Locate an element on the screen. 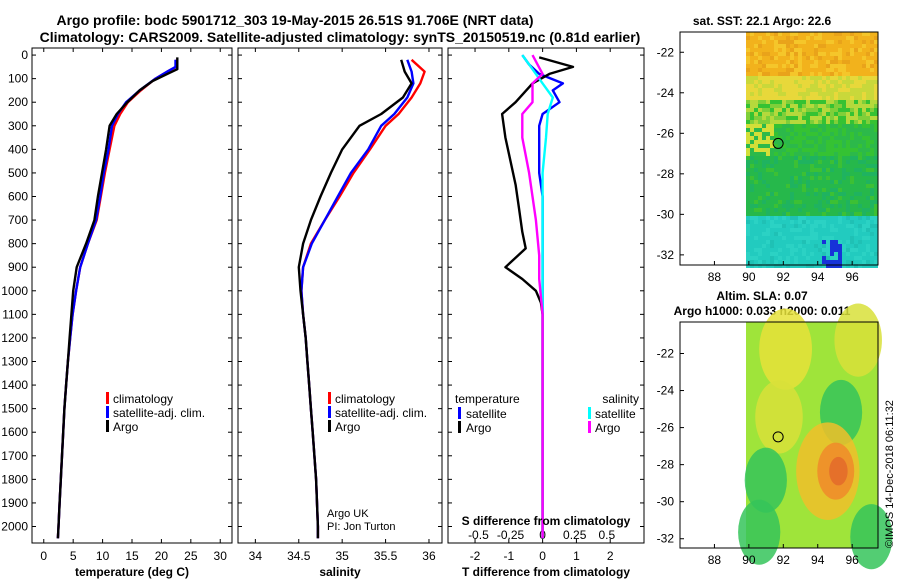  temperature-xlabel: temperature (deg C) is located at coordinates (132, 572).